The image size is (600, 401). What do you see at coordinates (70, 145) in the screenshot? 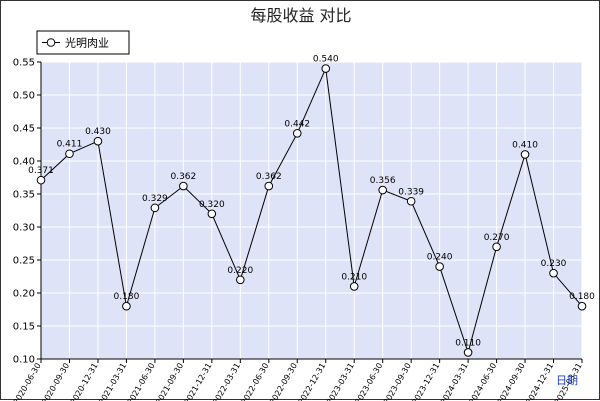
I see `data-label: 0.411` at bounding box center [70, 145].